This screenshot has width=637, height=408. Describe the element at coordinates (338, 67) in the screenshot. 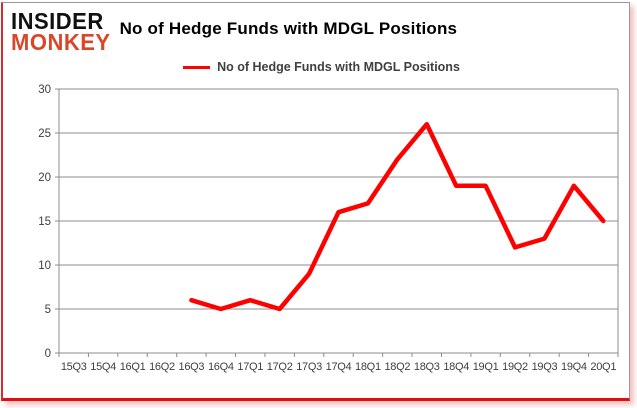

I see `legend-label: No of Hedge Funds with MDGL Positions` at that location.